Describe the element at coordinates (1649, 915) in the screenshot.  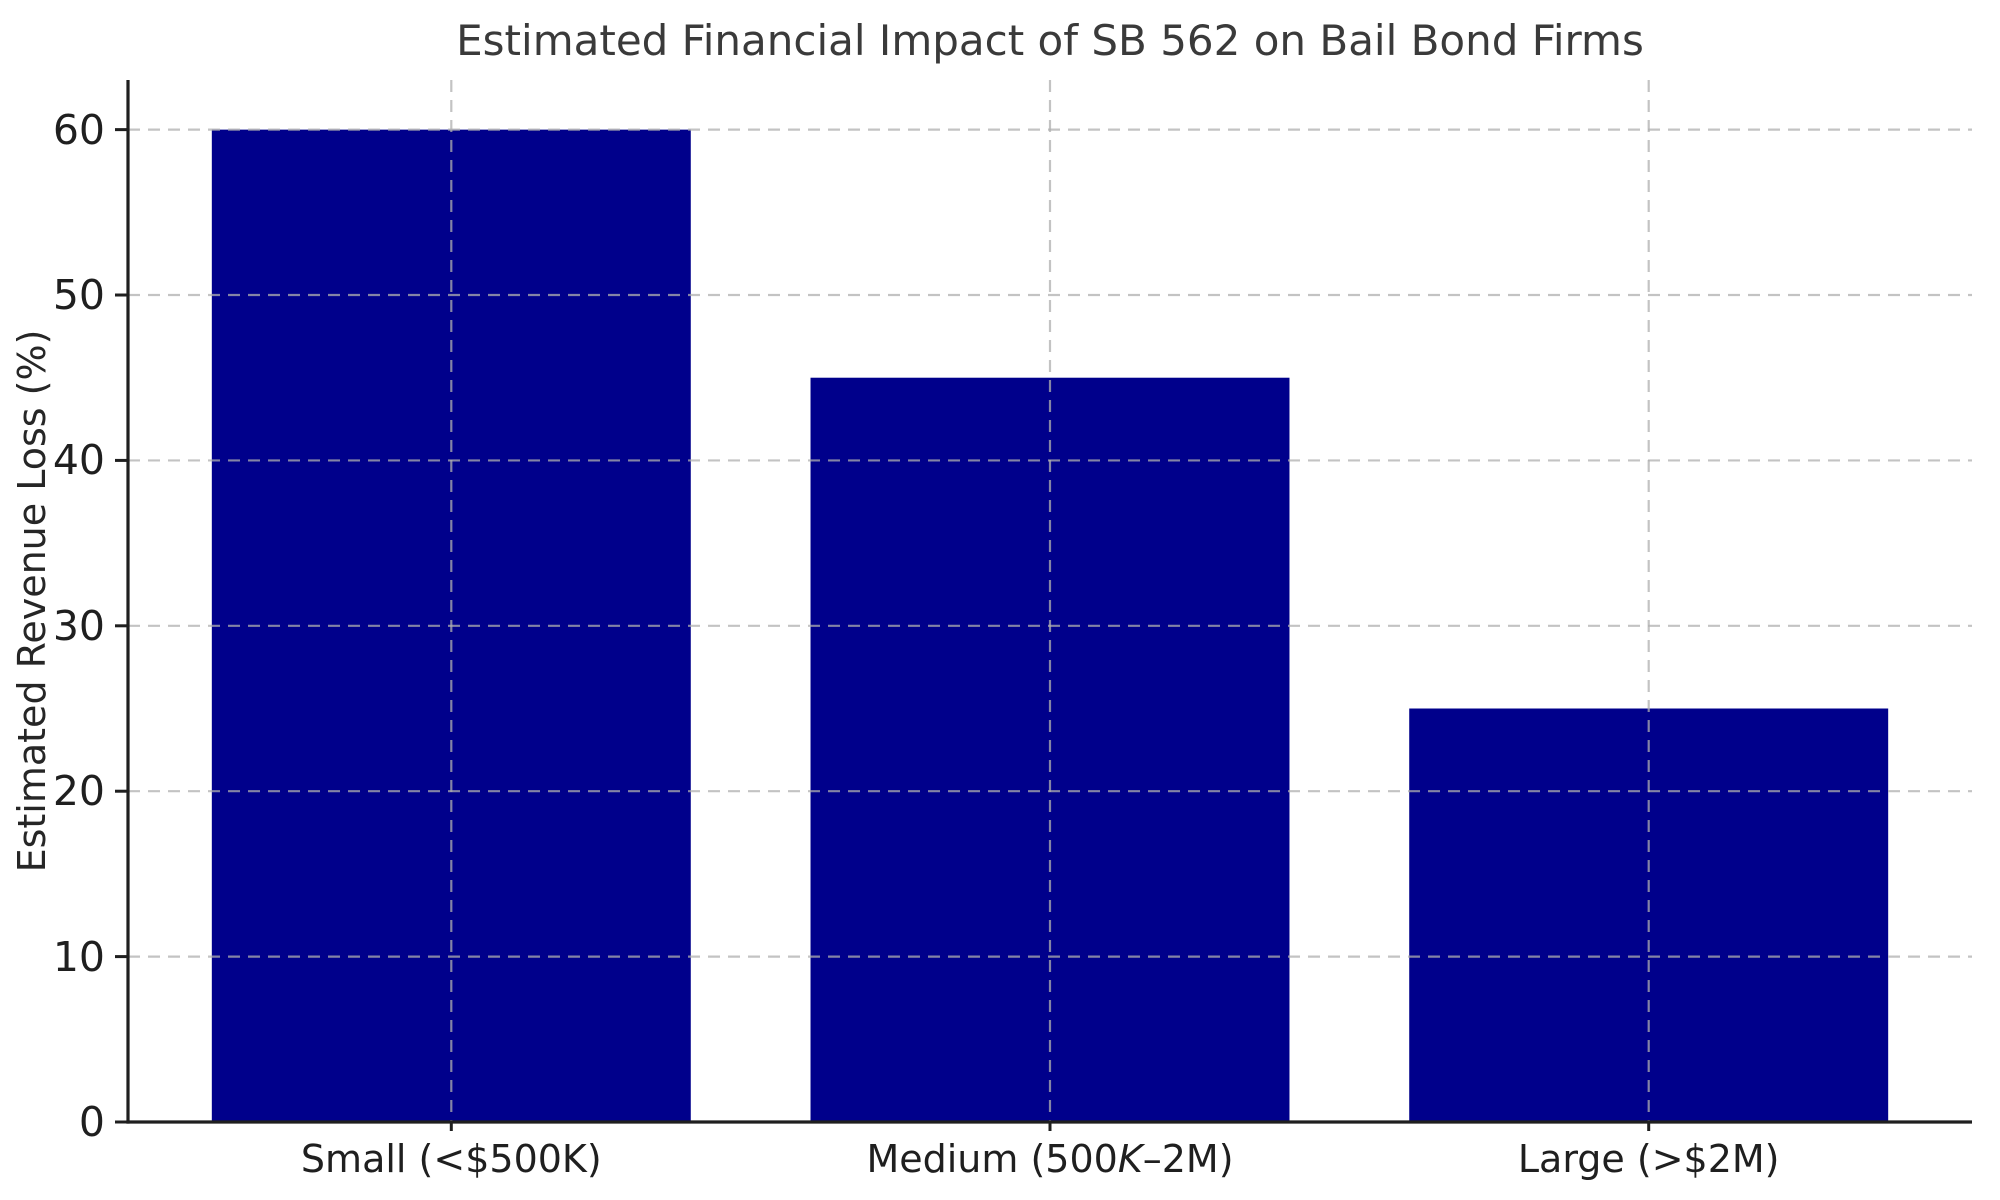
I see `bar` at that location.